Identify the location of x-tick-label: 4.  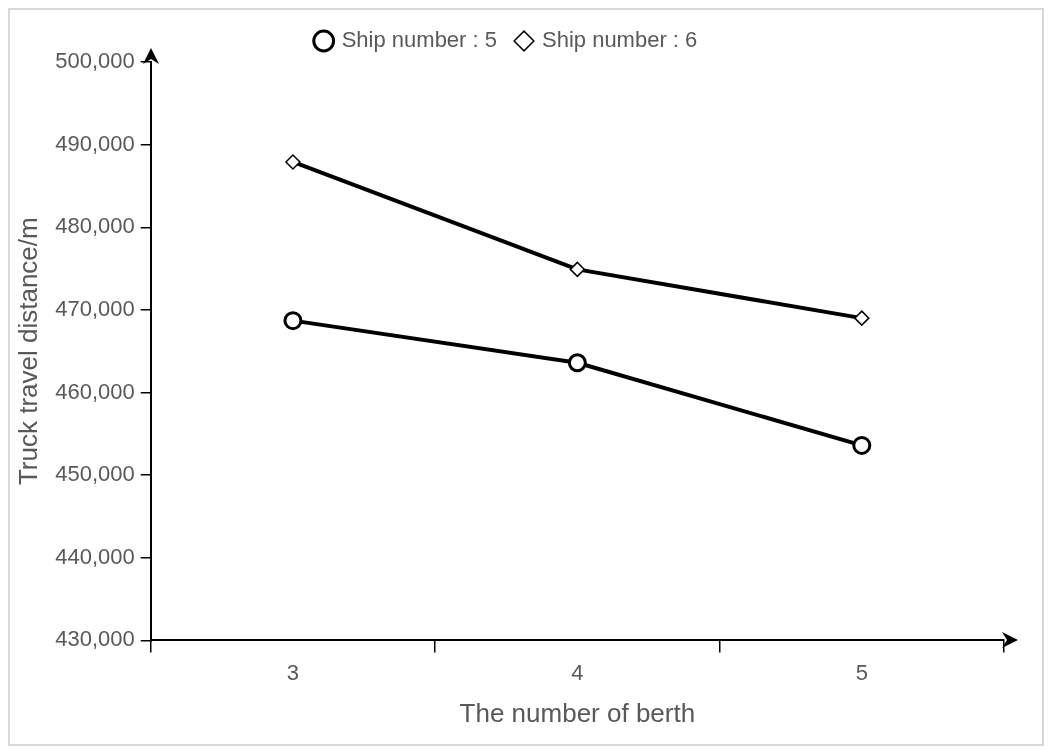
(577, 672).